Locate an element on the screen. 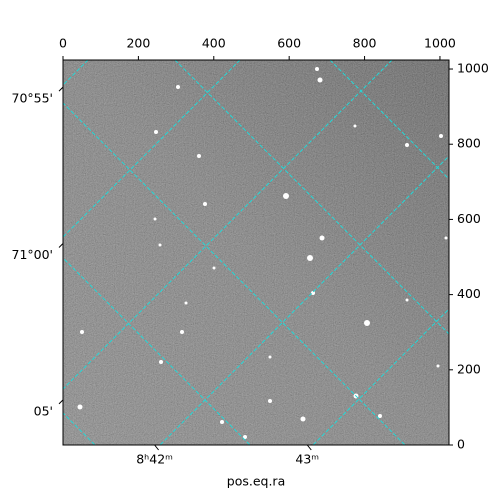 This screenshot has width=500, height=504. y-tick-label: 1000 is located at coordinates (473, 68).